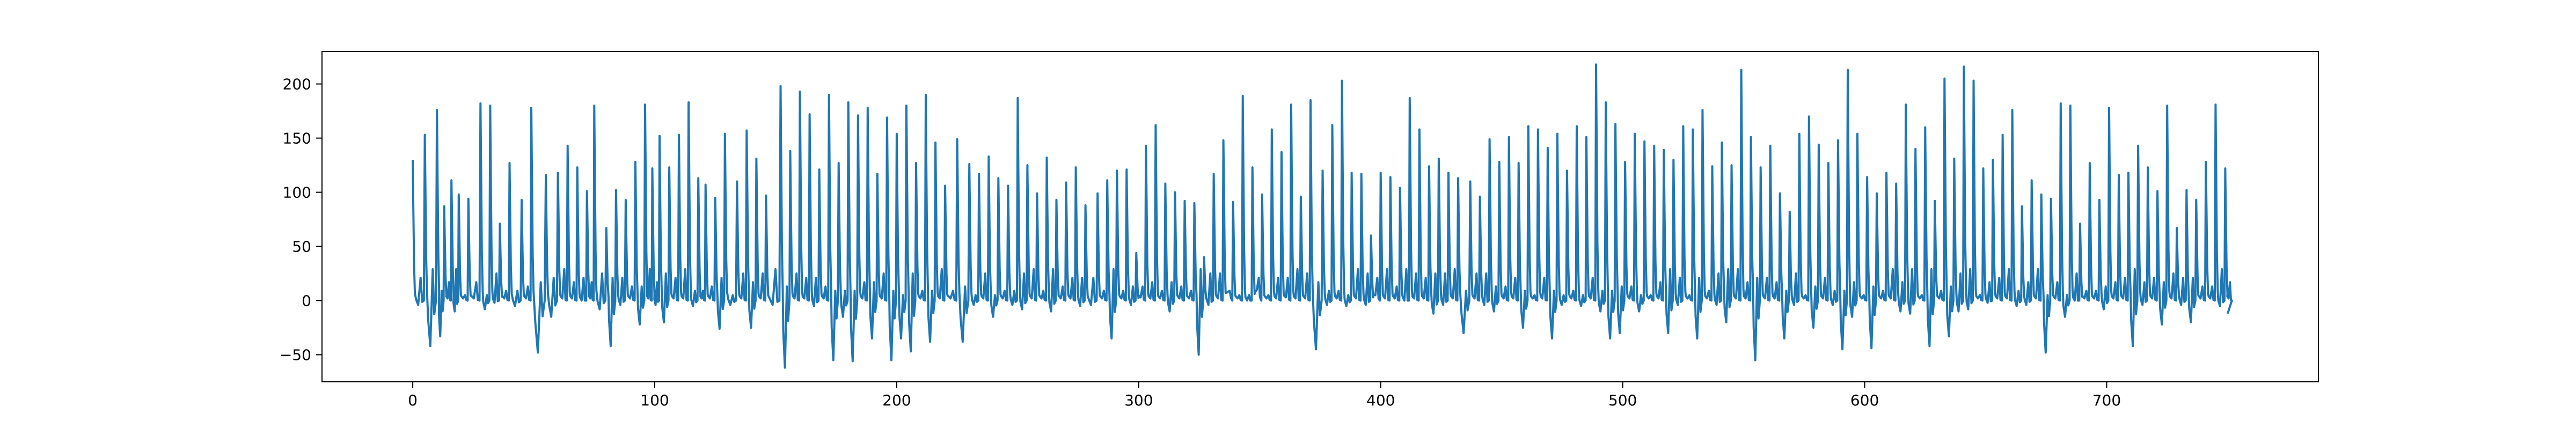  I want to click on y-tick-label: 100, so click(297, 193).